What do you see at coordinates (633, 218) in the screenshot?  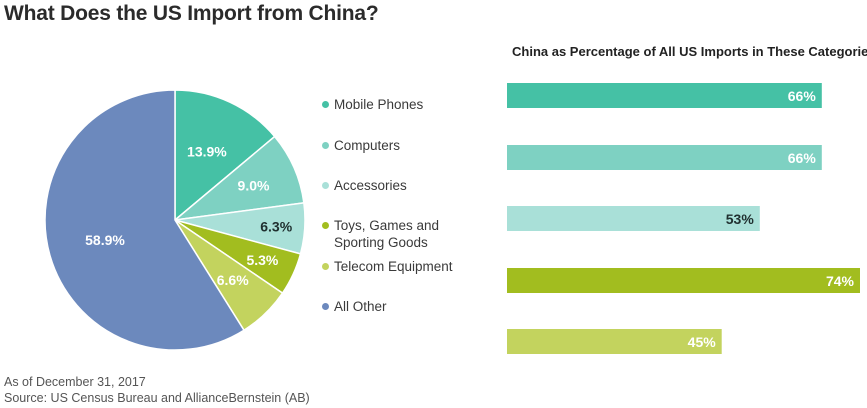 I see `bar-accessories` at bounding box center [633, 218].